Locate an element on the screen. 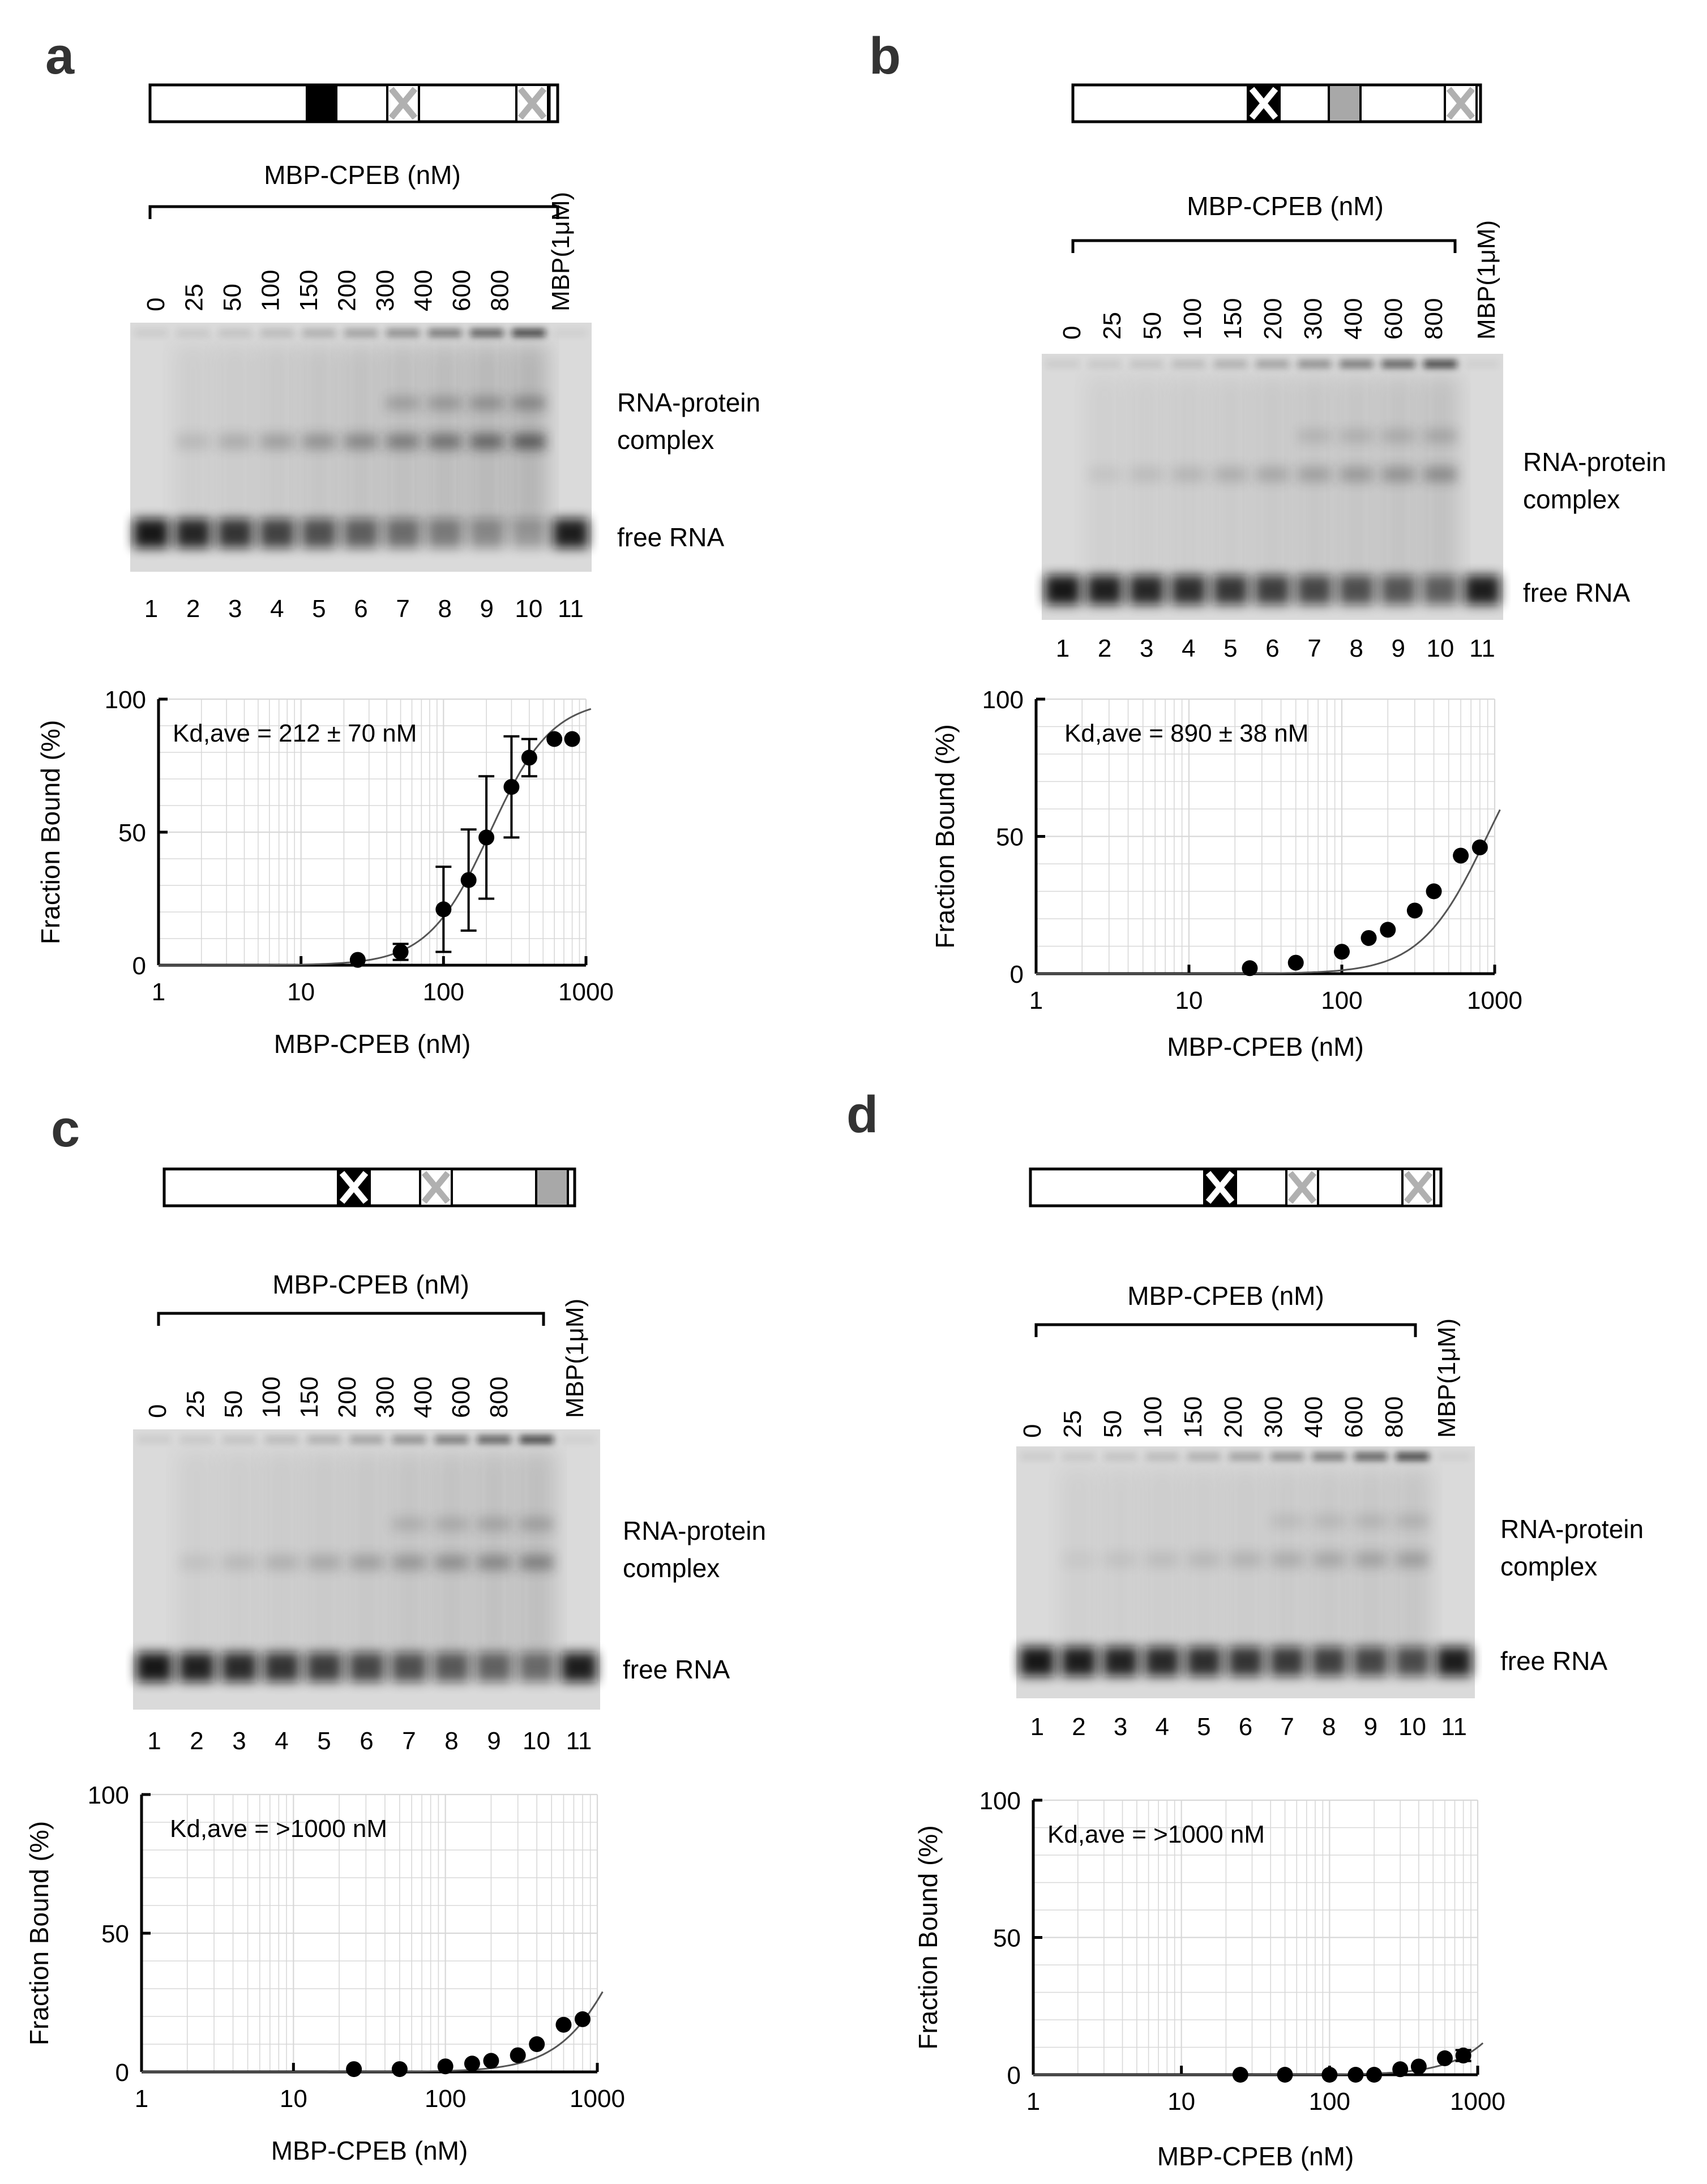 The height and width of the screenshot is (2184, 1707). lane-number: 7 is located at coordinates (1314, 648).